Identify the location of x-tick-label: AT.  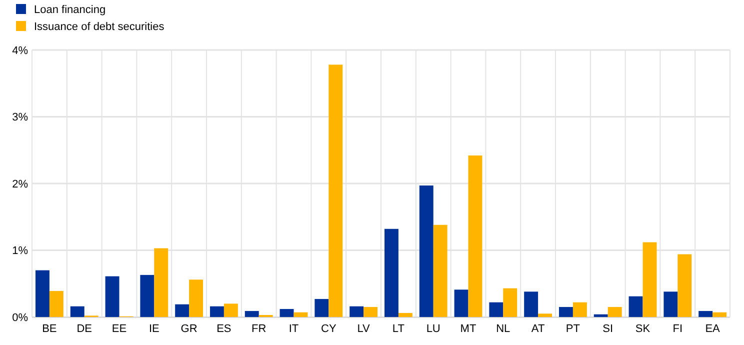
(538, 329).